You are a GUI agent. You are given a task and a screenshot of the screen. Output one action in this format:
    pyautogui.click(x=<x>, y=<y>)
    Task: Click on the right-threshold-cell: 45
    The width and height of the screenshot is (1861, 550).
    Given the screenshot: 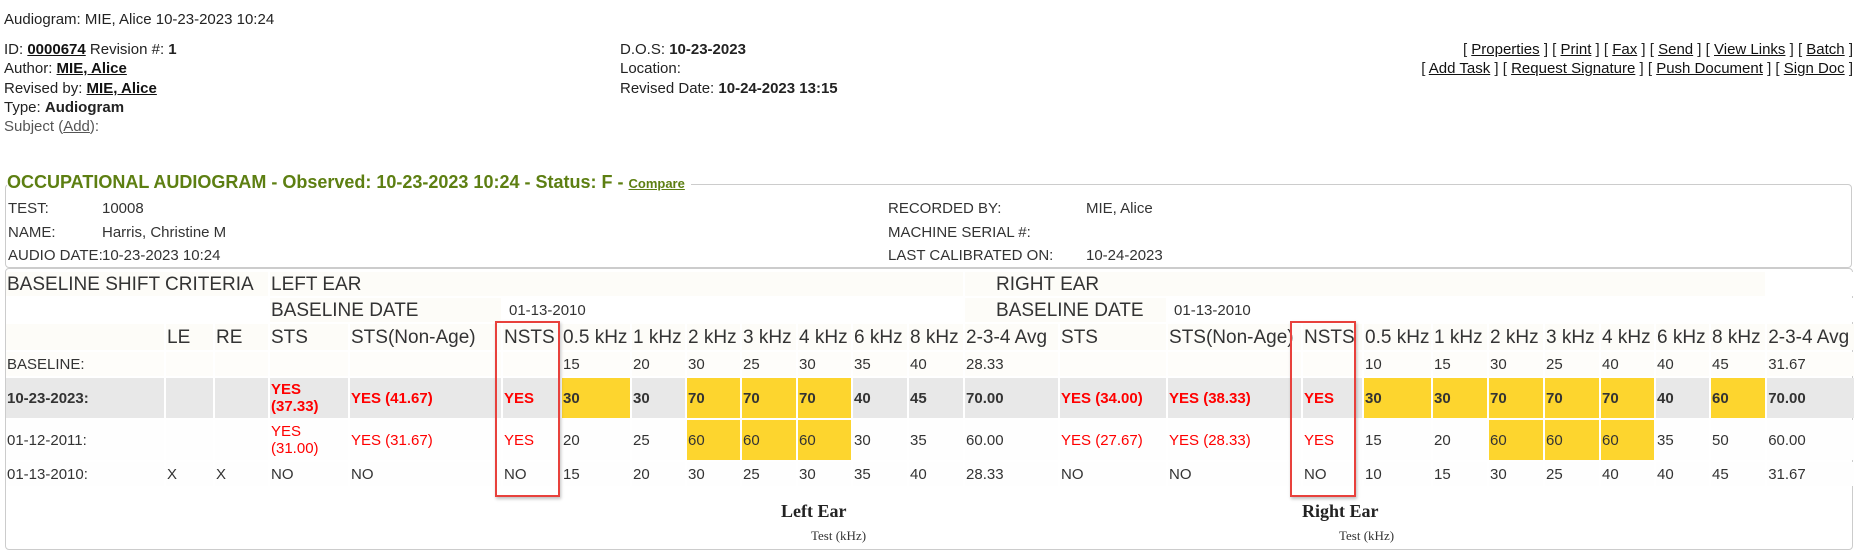 What is the action you would take?
    pyautogui.click(x=1738, y=474)
    